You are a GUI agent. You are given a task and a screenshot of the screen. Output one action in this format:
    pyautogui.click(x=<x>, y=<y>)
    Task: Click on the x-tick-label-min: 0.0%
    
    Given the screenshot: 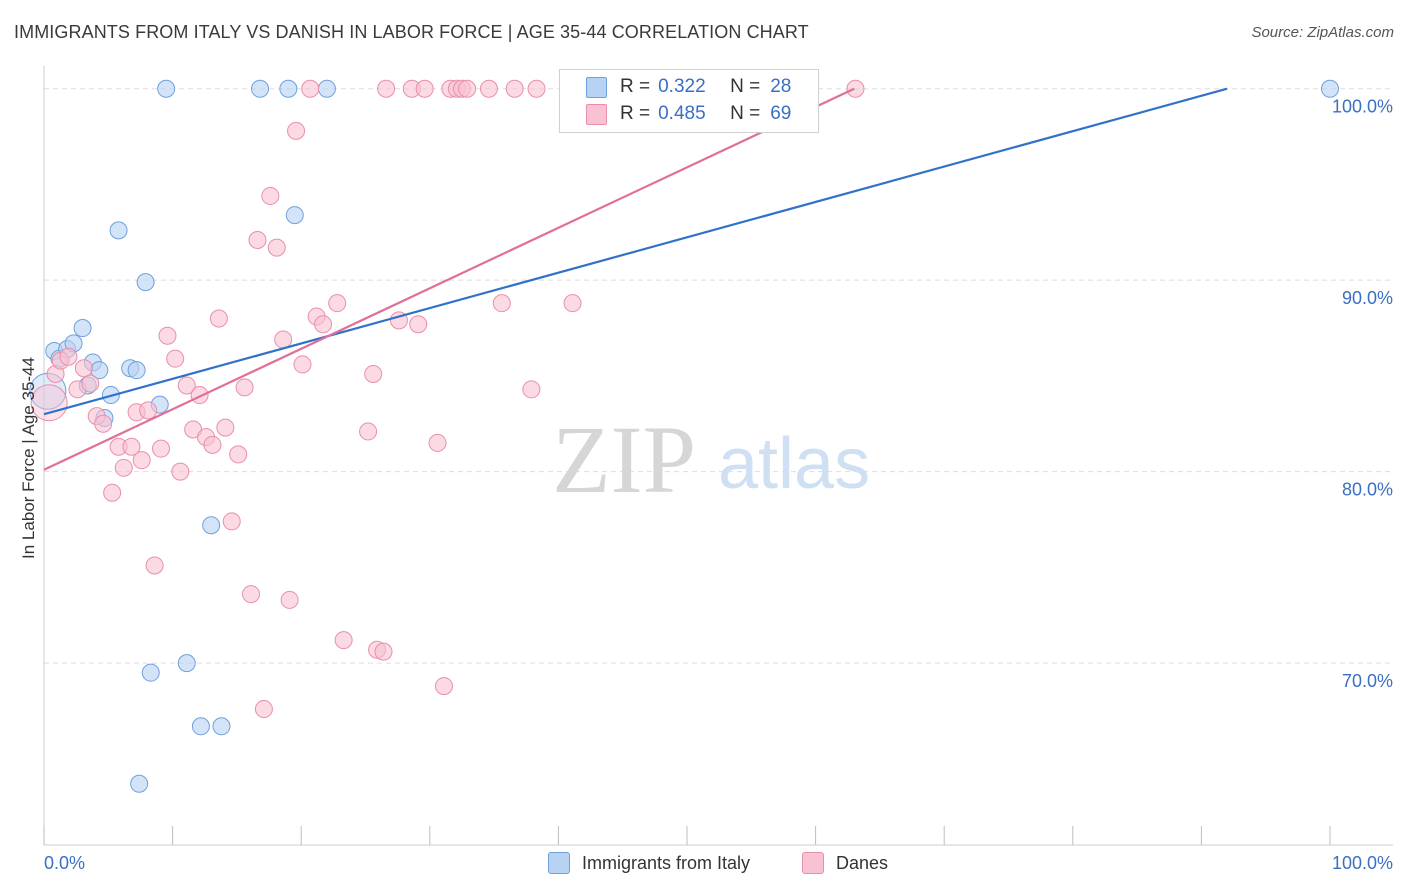 What is the action you would take?
    pyautogui.click(x=64, y=863)
    